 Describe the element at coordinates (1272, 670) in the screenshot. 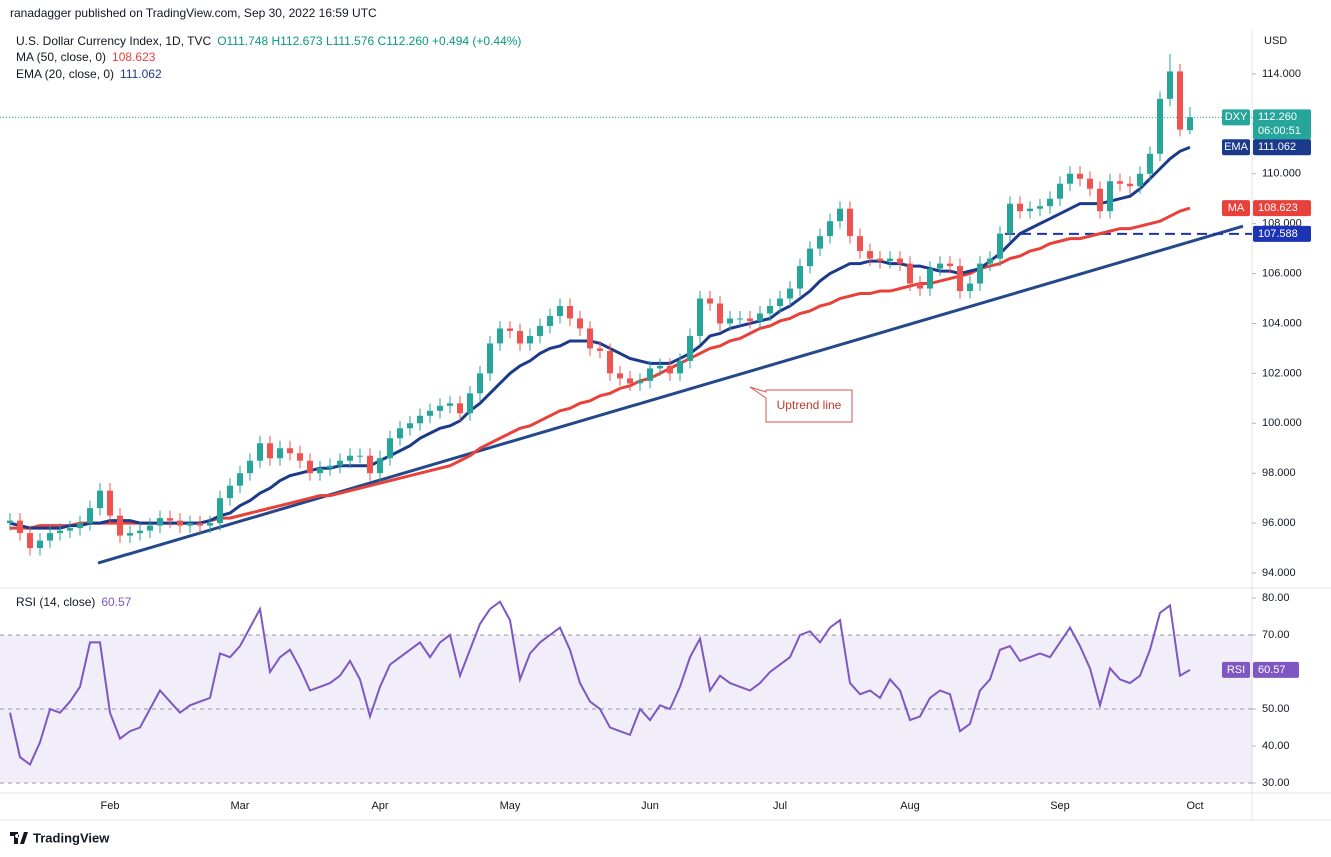

I see `tag-value: 60.57` at that location.